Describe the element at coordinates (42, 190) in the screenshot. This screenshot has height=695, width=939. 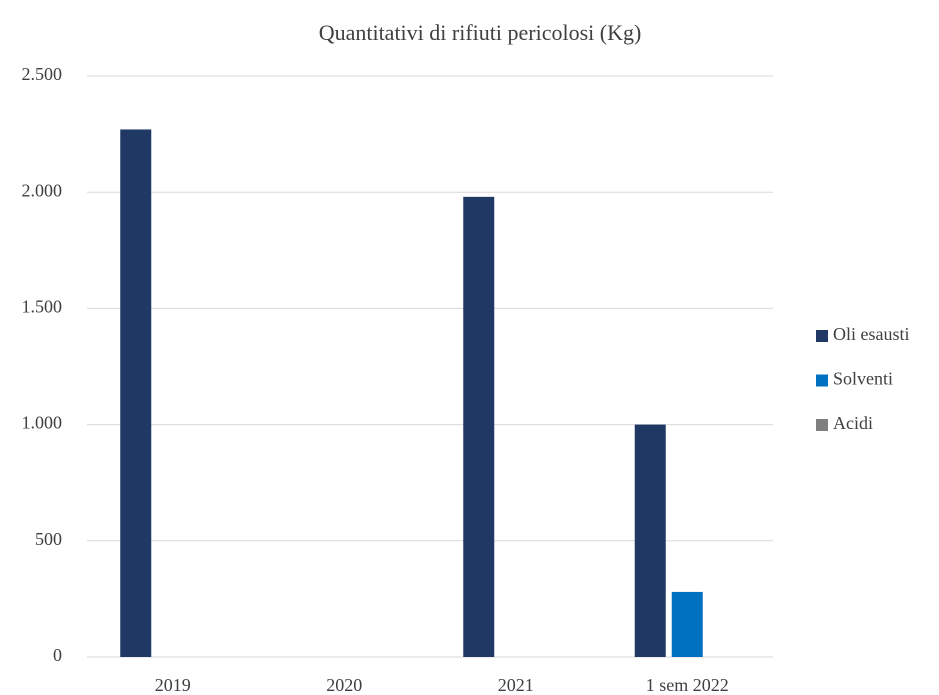
I see `y-tick-label: 2.000` at that location.